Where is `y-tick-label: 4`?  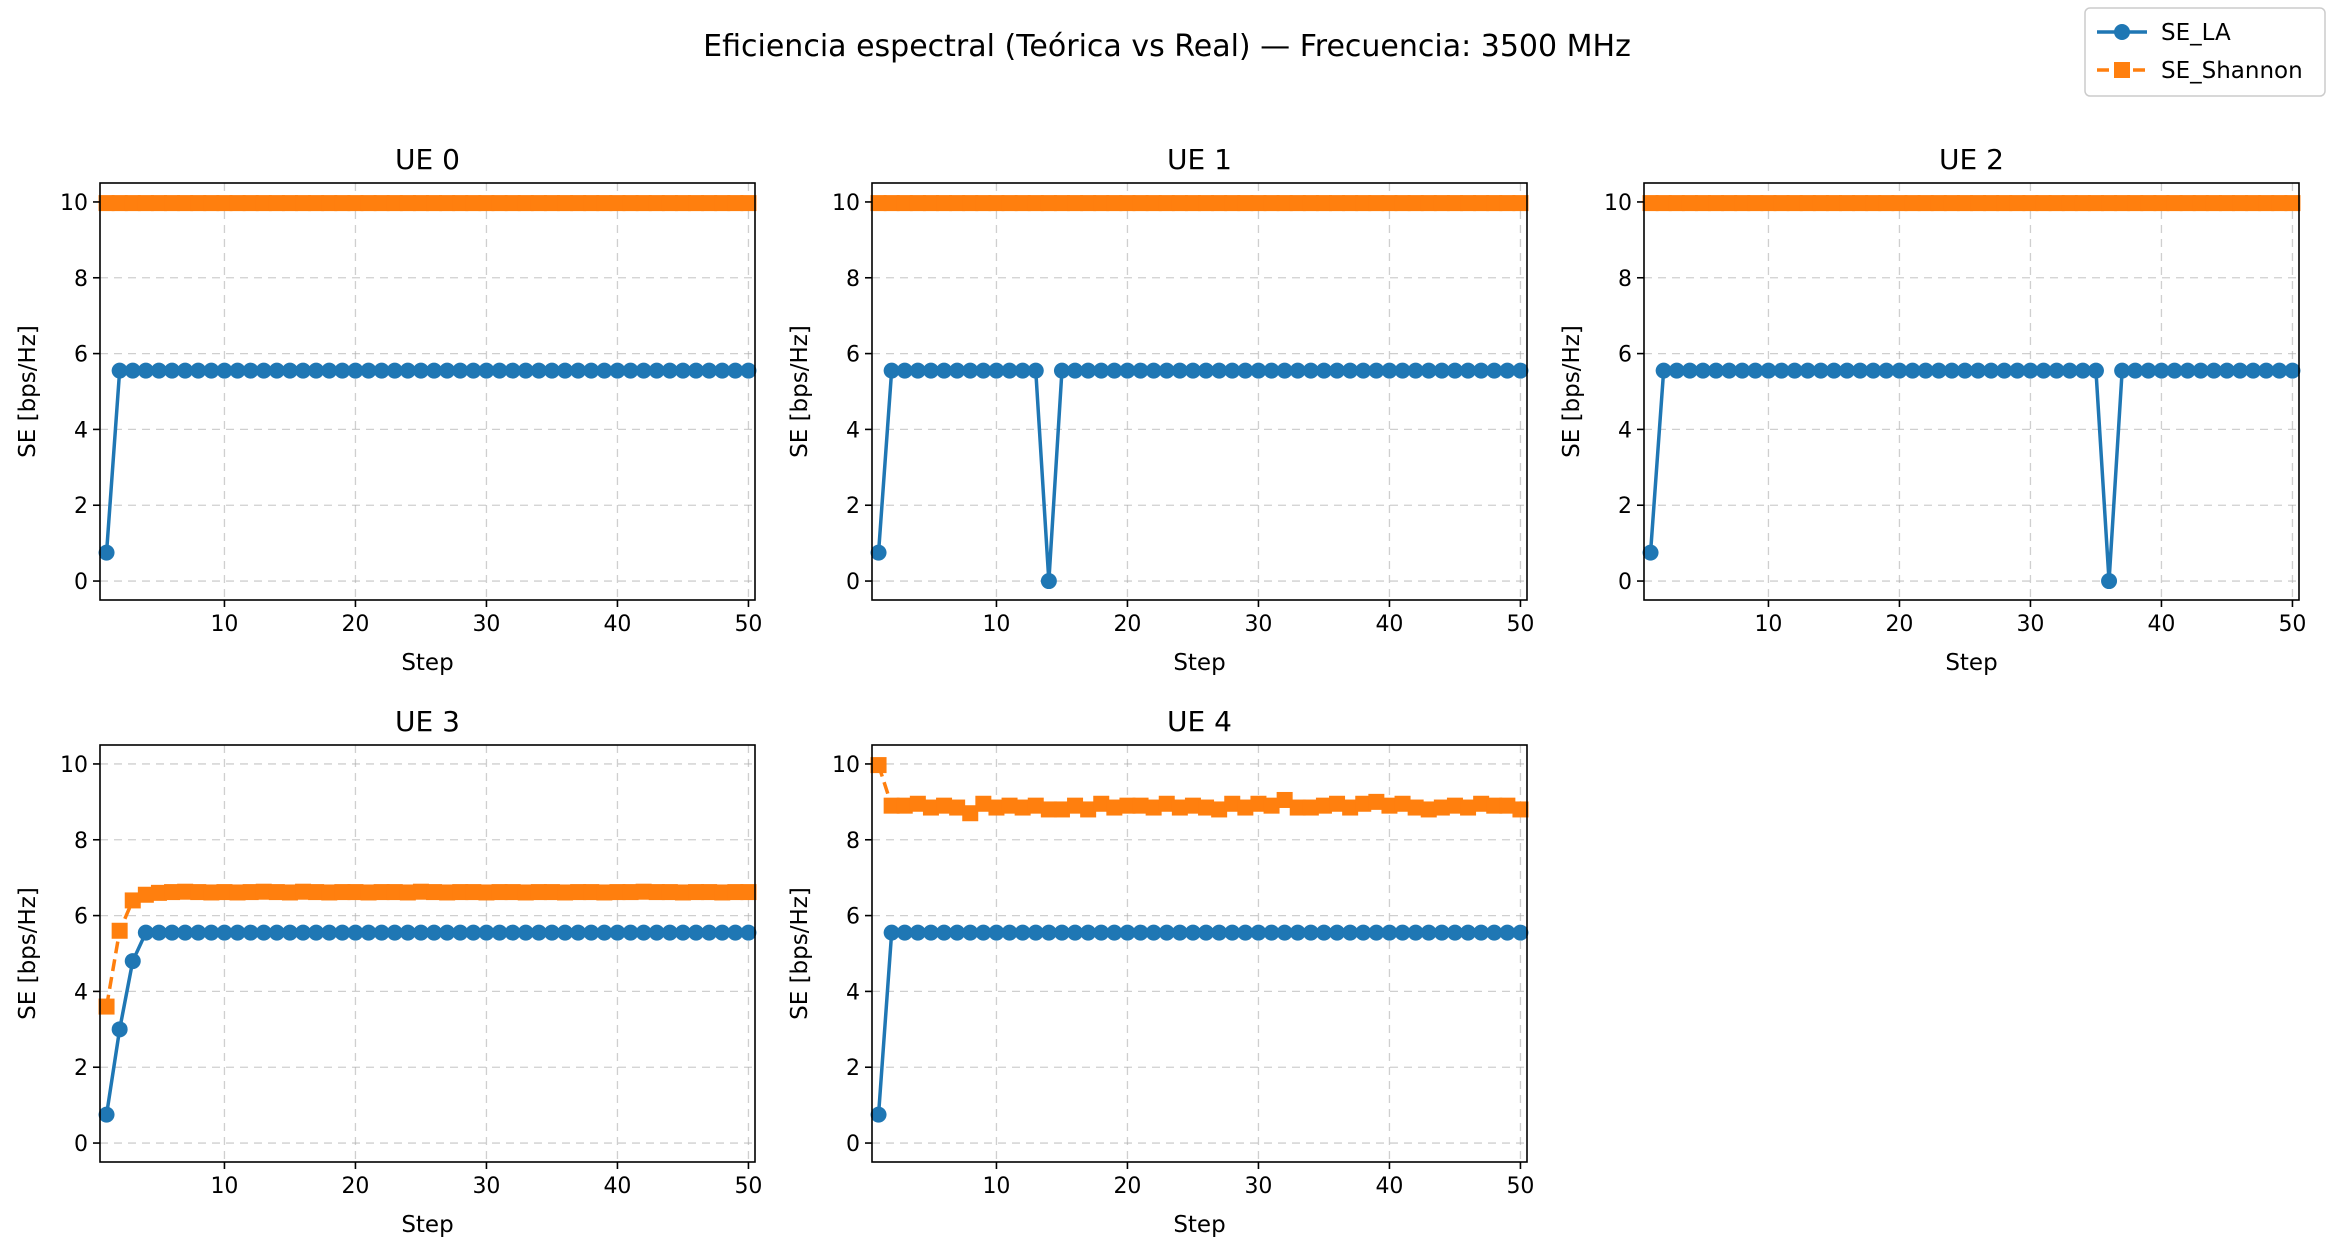 y-tick-label: 4 is located at coordinates (853, 992).